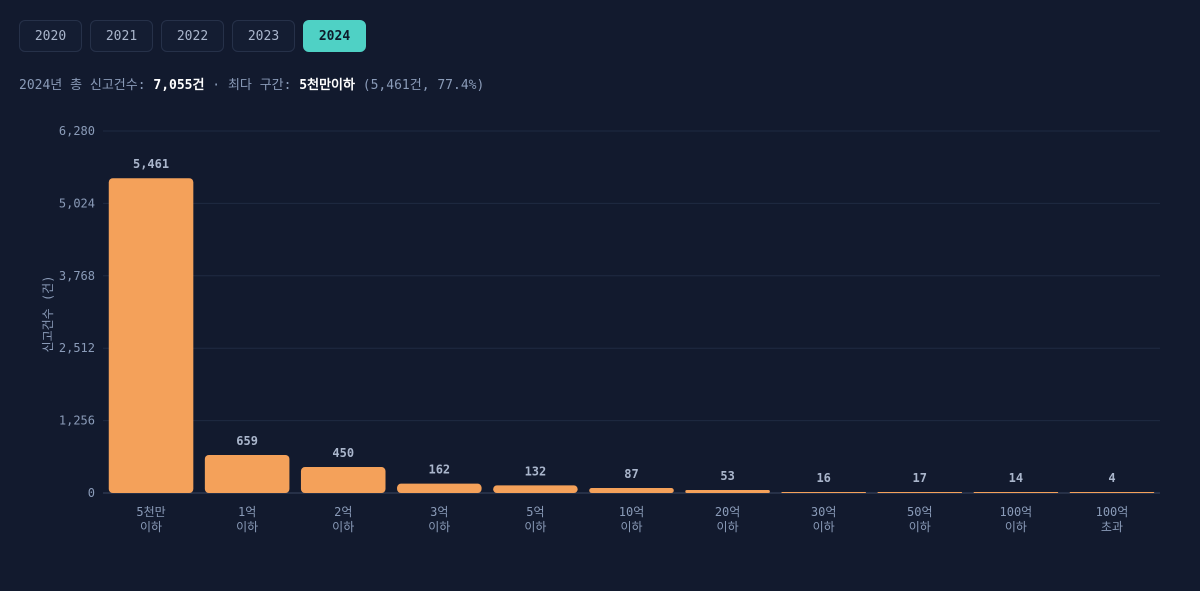  What do you see at coordinates (77, 421) in the screenshot?
I see `y-tick-label: 1,256` at bounding box center [77, 421].